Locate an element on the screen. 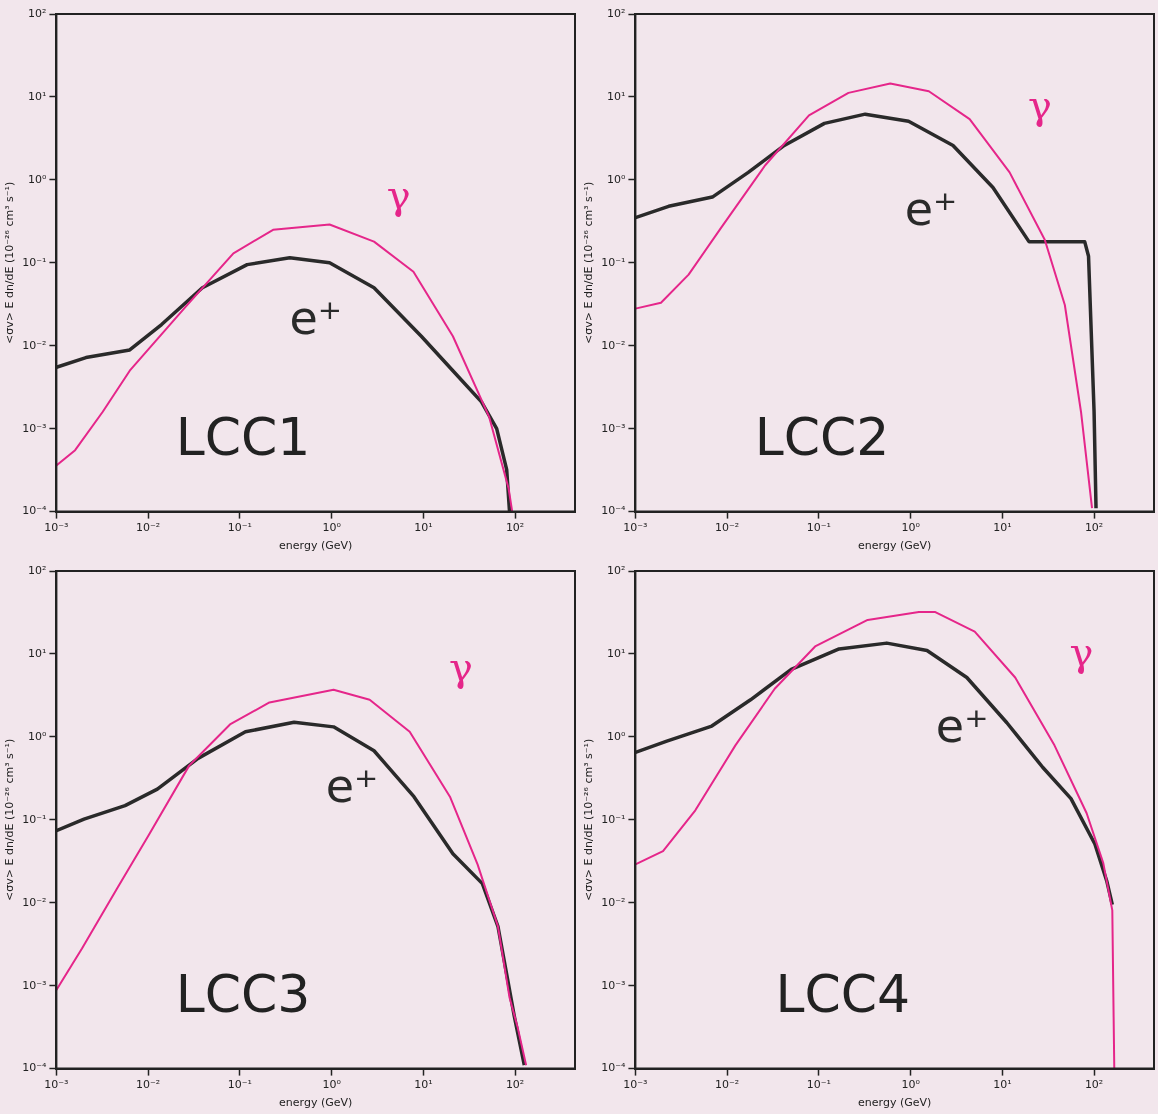  annotation: LCC1 is located at coordinates (243, 437).